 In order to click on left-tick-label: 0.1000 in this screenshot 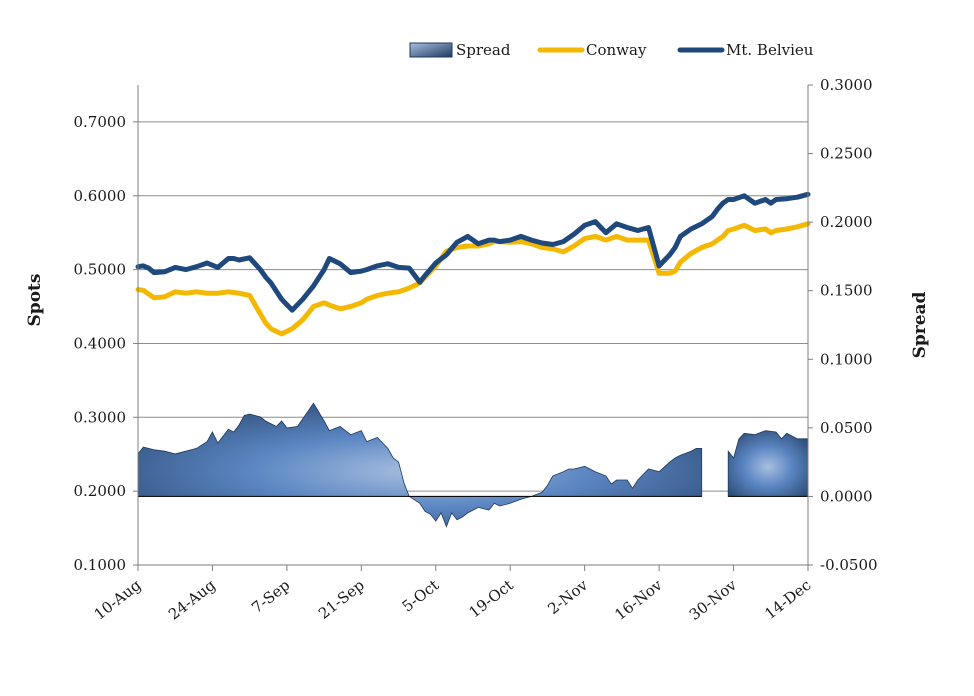, I will do `click(100, 565)`.